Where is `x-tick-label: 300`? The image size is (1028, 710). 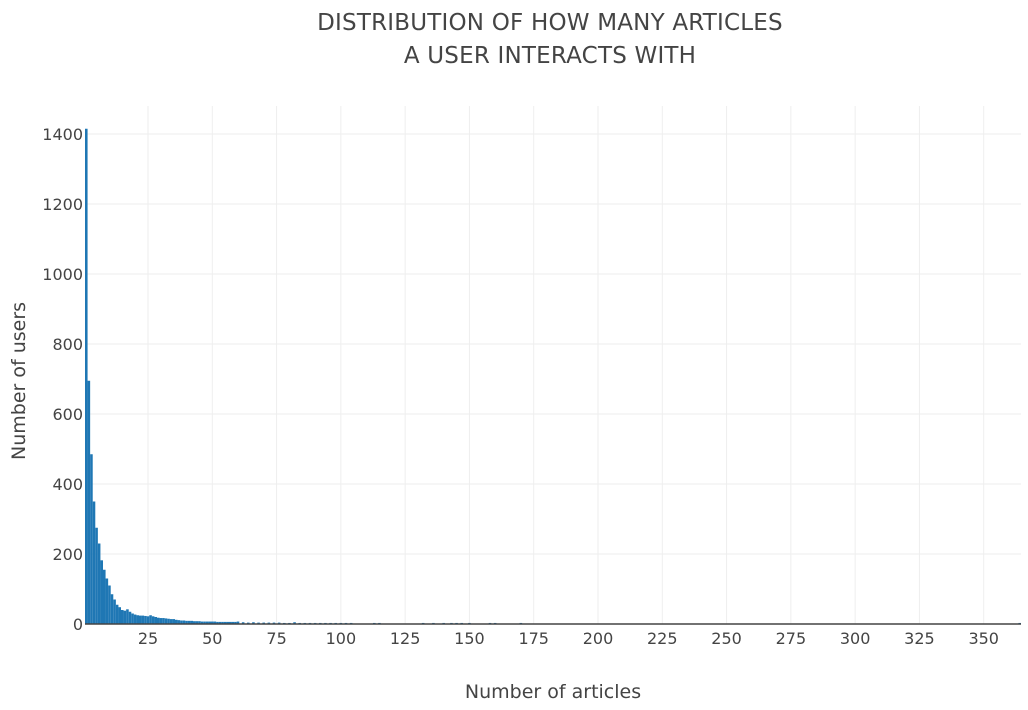 x-tick-label: 300 is located at coordinates (855, 638).